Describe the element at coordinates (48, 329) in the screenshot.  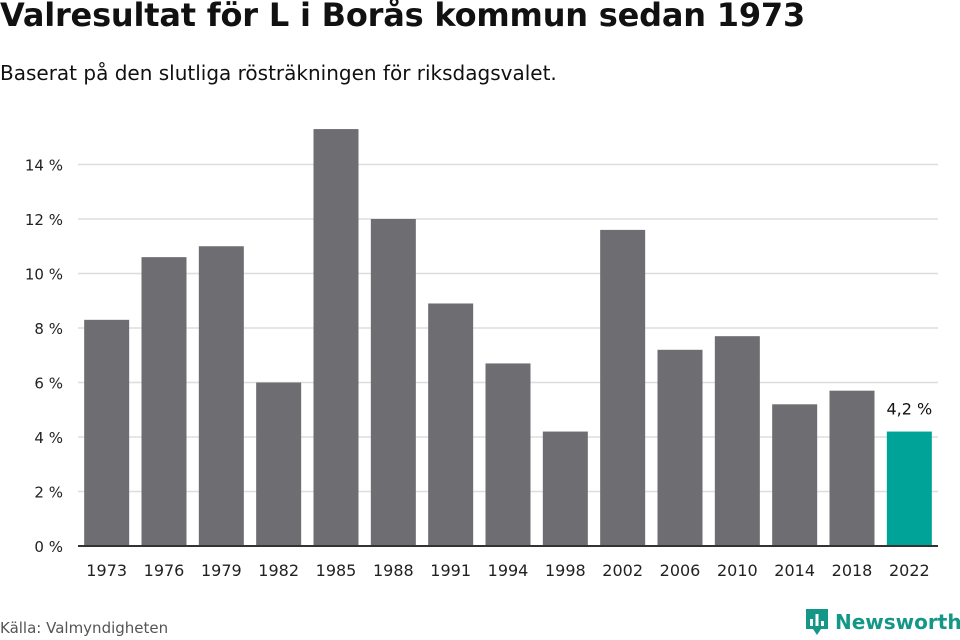
I see `y-tick-label: 8 %` at that location.